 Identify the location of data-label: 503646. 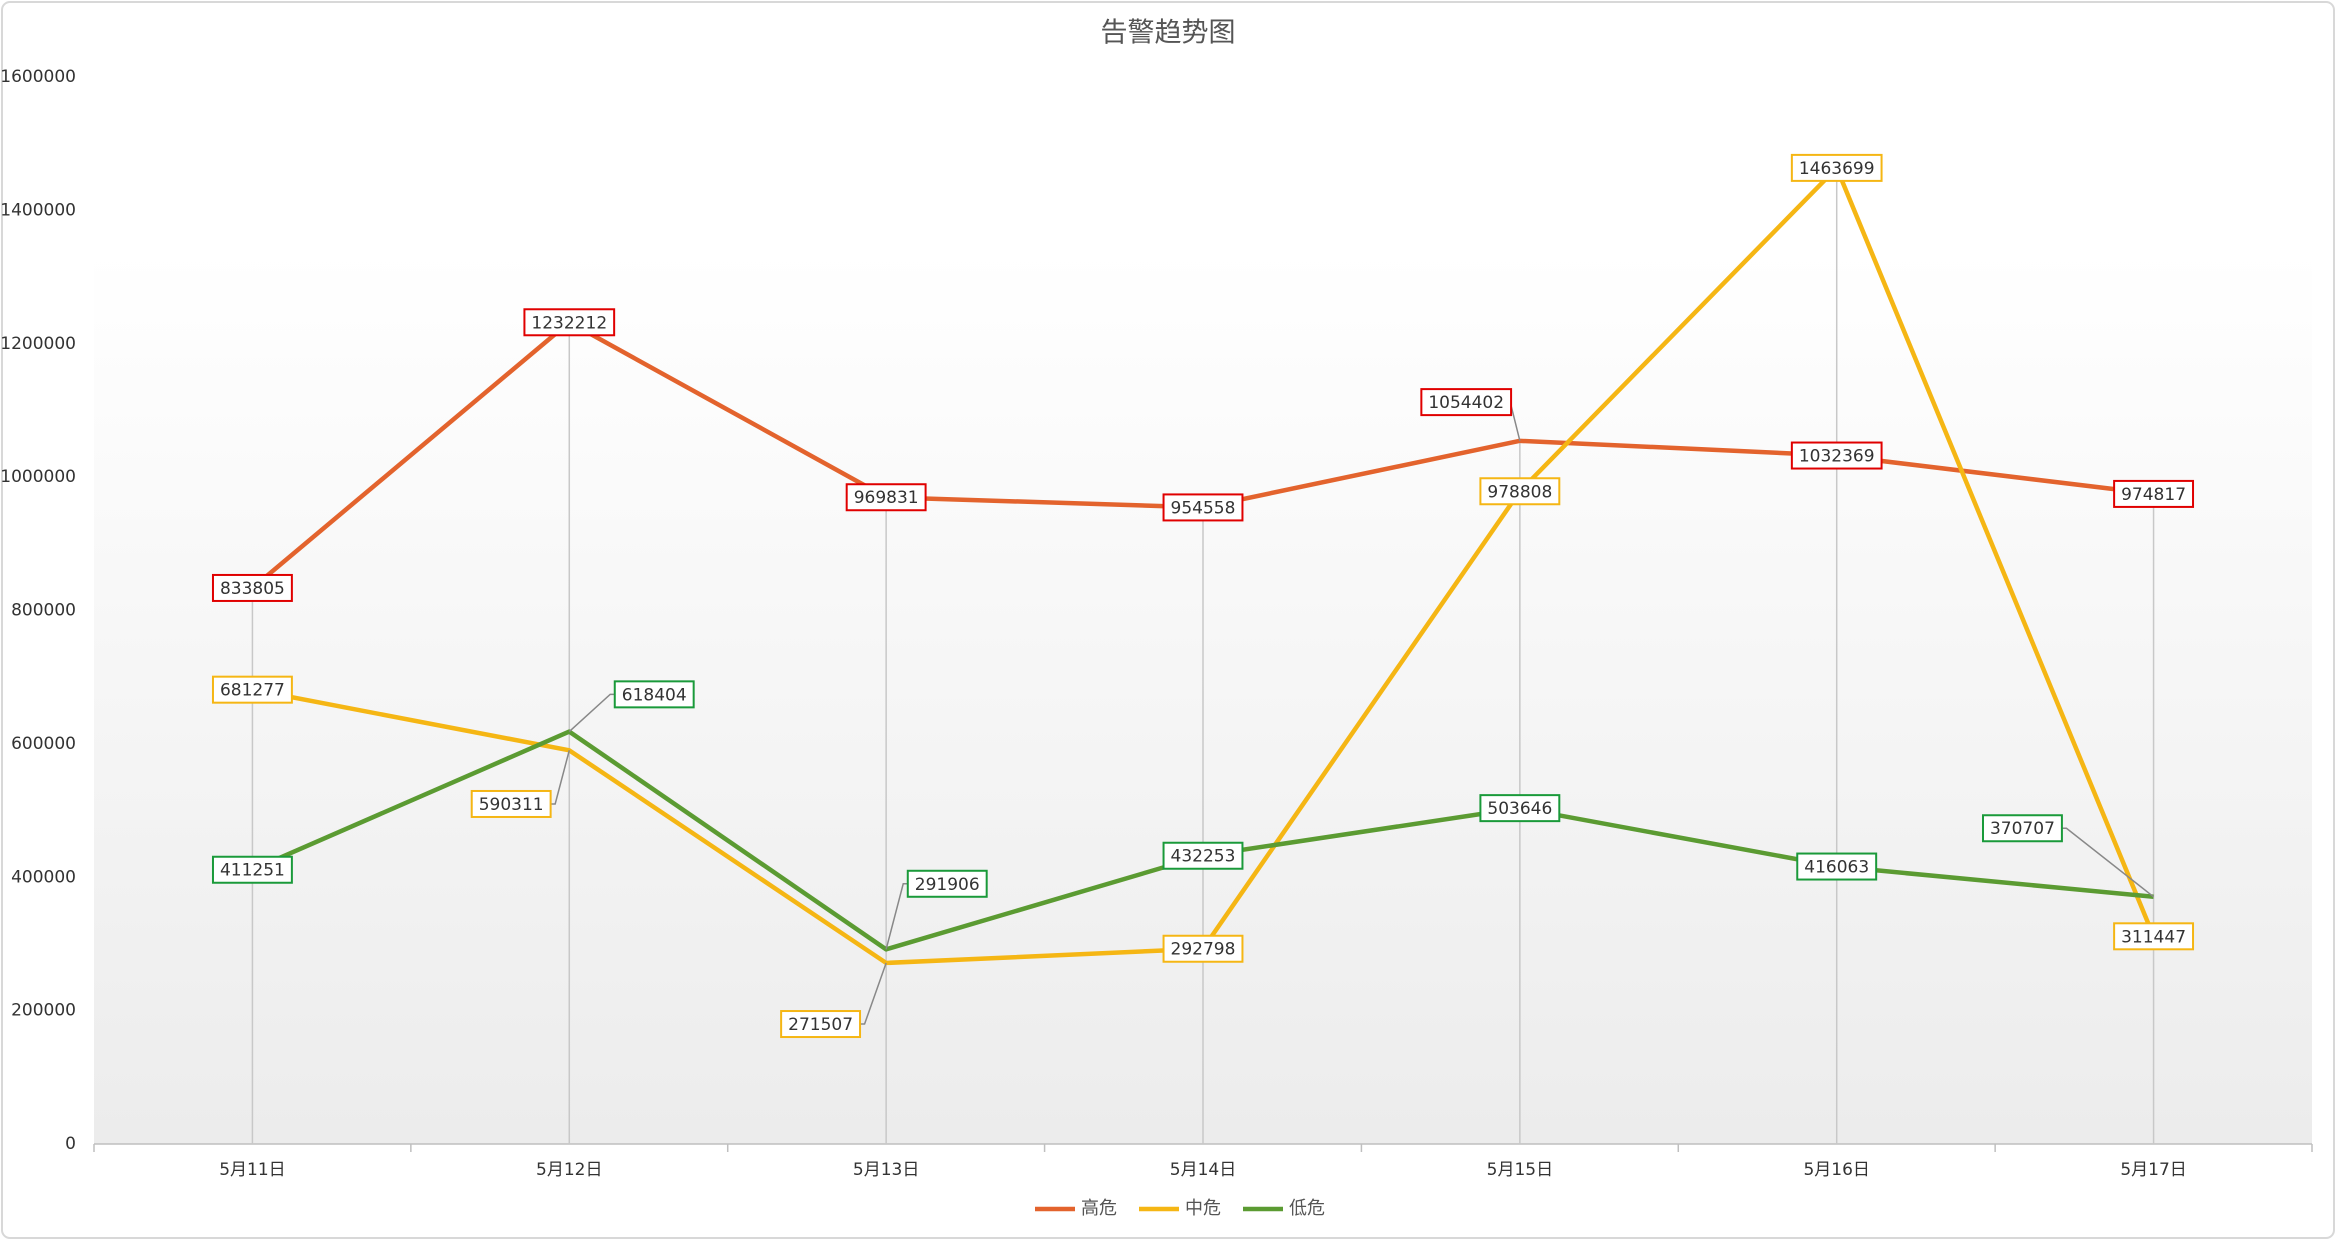
(1520, 808).